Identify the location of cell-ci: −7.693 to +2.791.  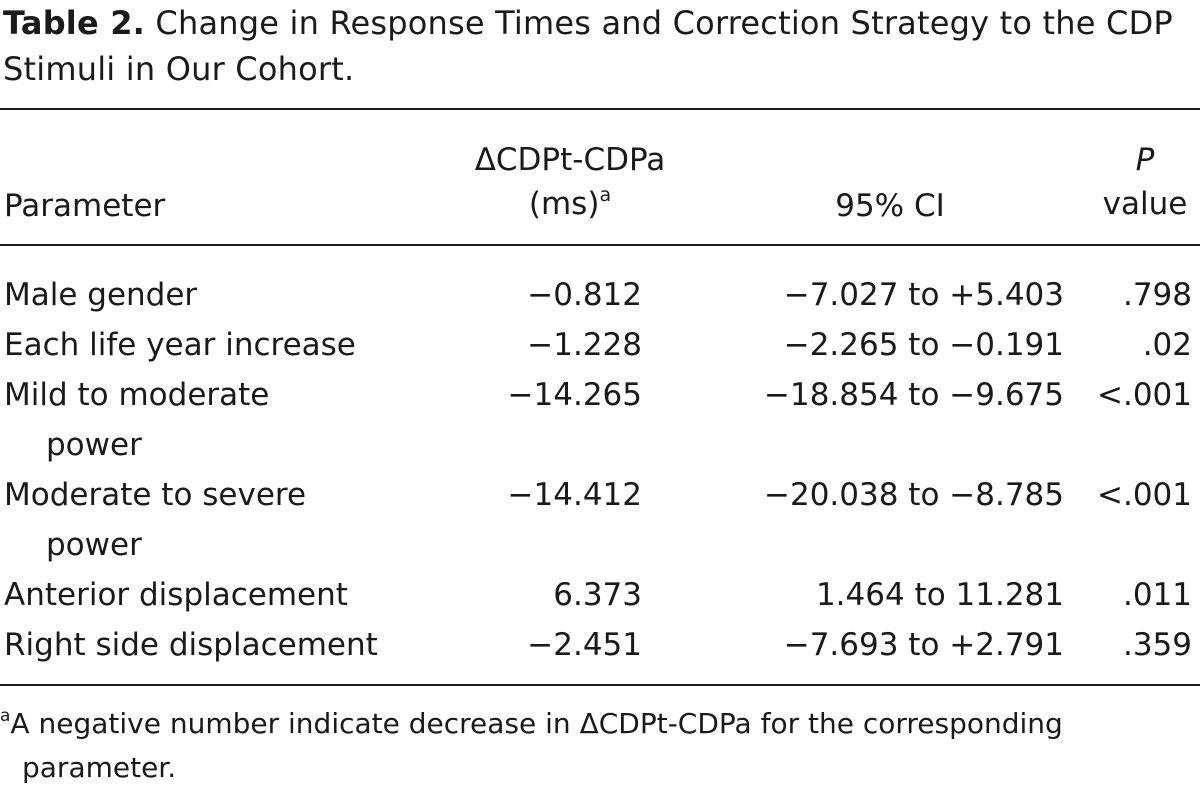
(923, 645).